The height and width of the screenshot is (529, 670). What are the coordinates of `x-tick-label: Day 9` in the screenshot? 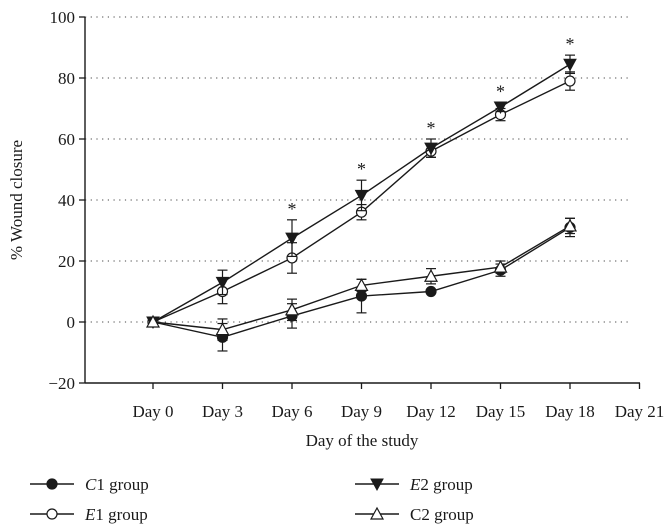 It's located at (361, 411).